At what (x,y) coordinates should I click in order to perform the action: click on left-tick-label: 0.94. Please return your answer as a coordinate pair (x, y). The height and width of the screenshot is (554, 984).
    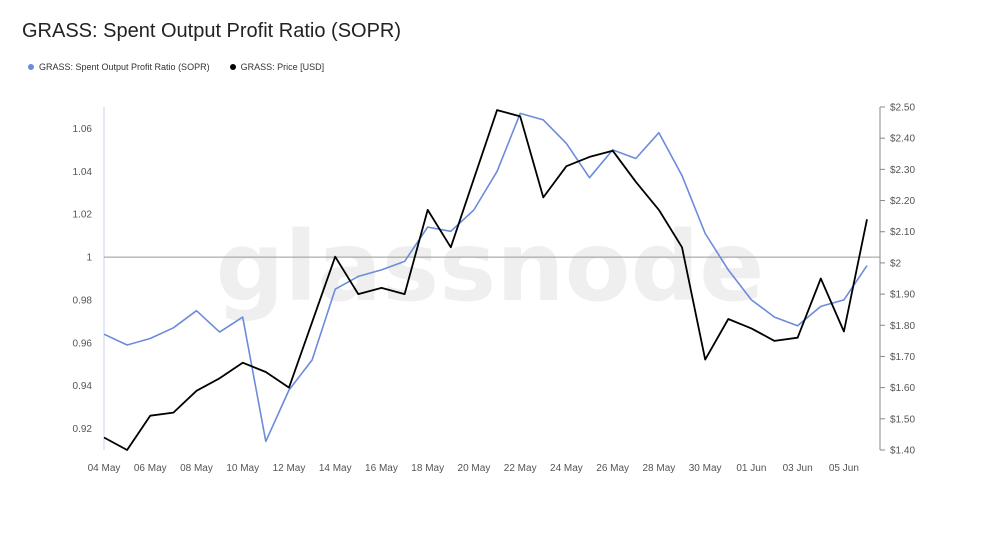
    Looking at the image, I should click on (83, 386).